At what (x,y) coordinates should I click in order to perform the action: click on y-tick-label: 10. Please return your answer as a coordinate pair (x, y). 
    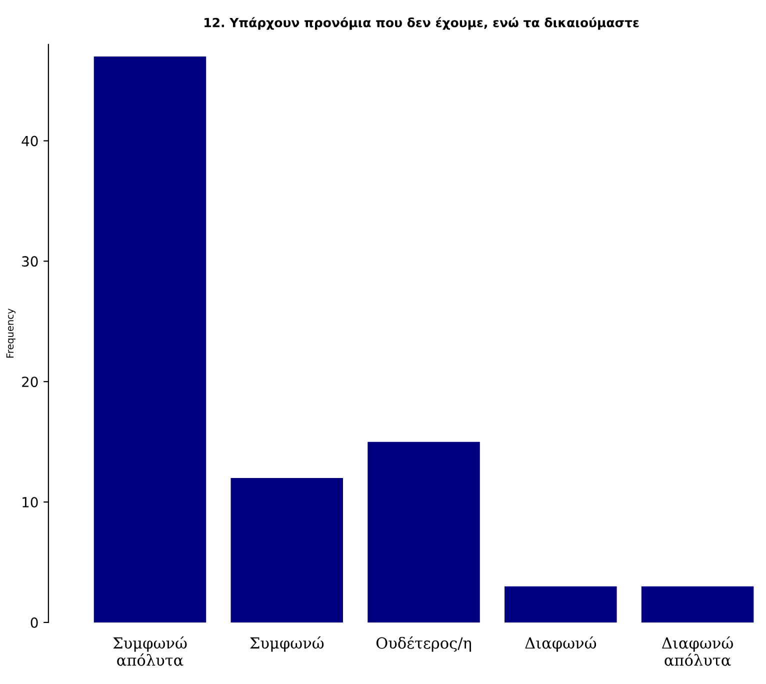
    Looking at the image, I should click on (30, 502).